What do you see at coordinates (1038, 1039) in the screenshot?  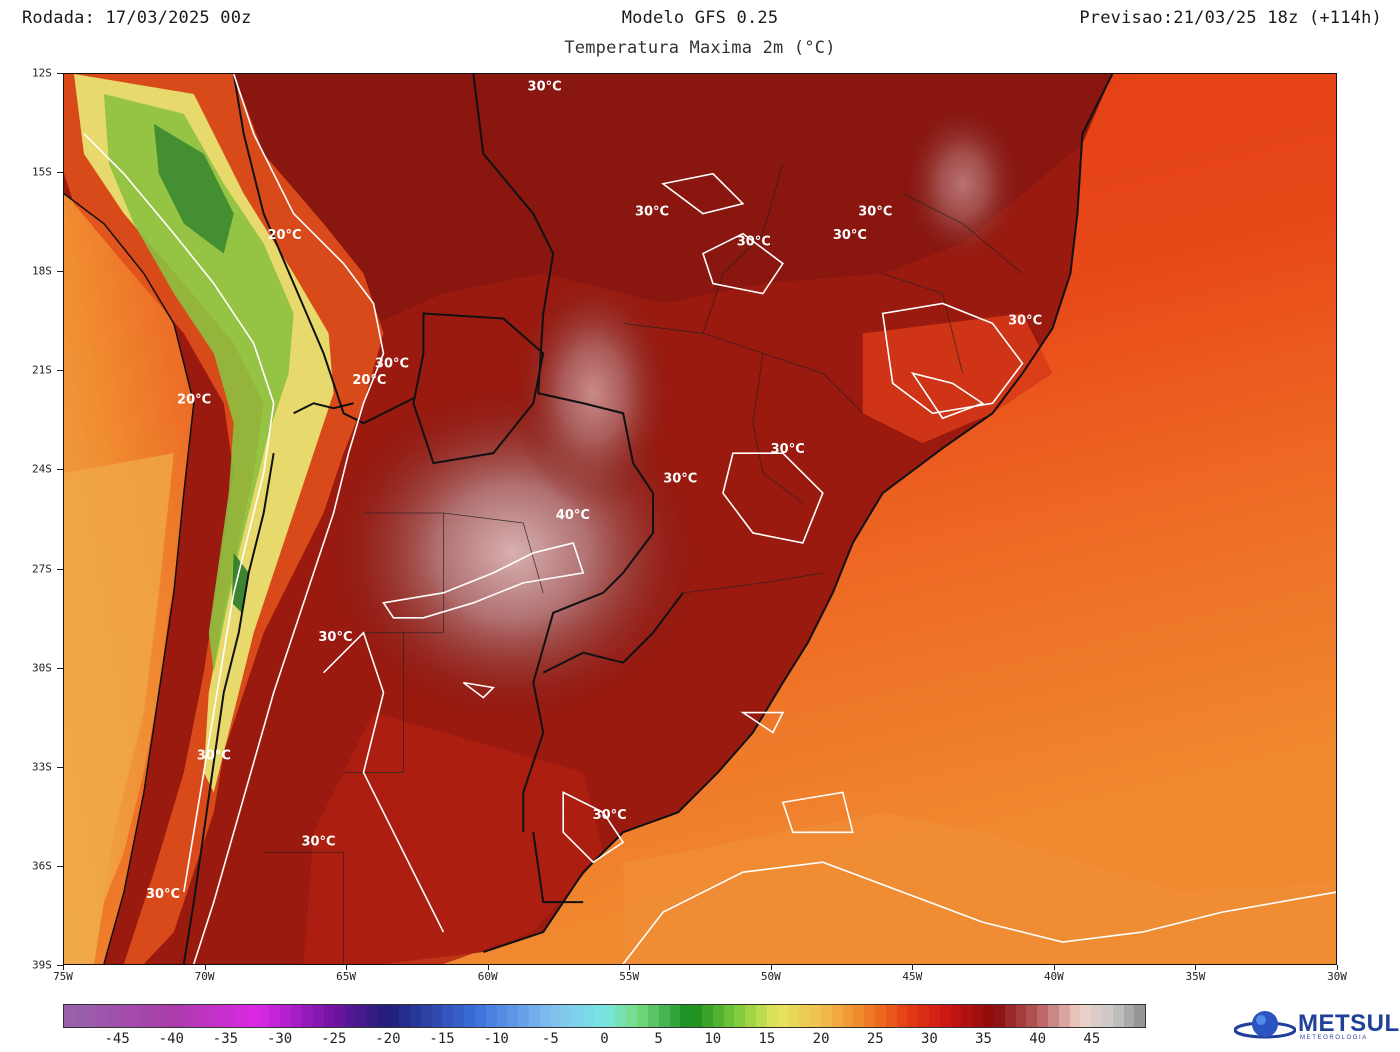 I see `colorbar-tick-label: 40` at bounding box center [1038, 1039].